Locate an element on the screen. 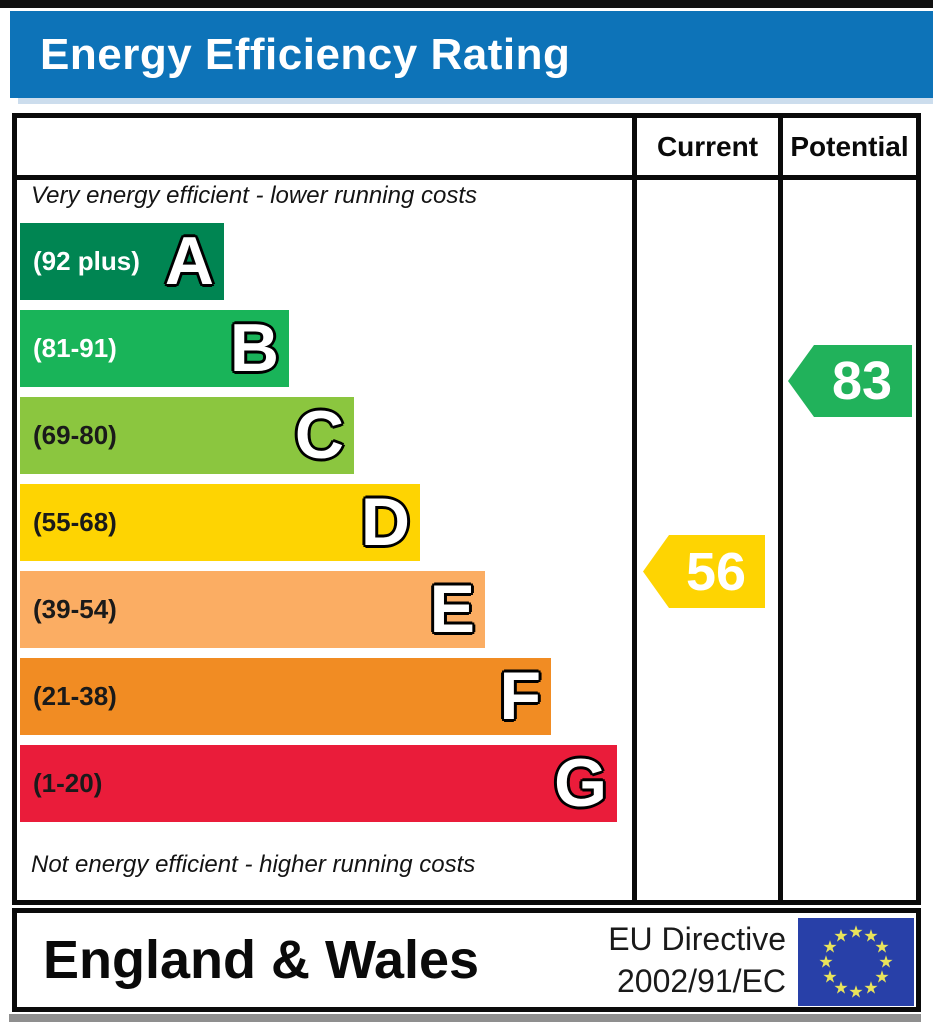 This screenshot has height=1024, width=933. band-letter: D is located at coordinates (385, 522).